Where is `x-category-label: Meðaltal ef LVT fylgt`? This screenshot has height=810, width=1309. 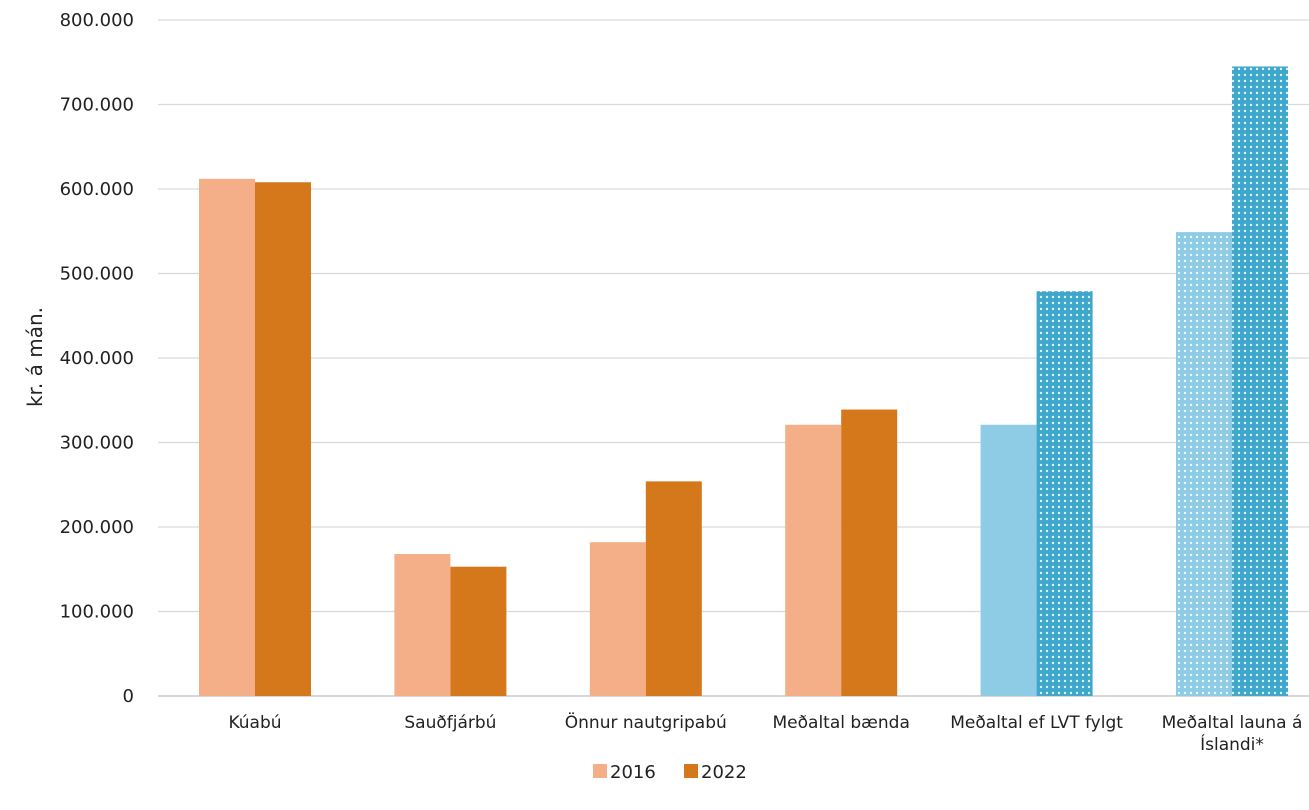 x-category-label: Meðaltal ef LVT fylgt is located at coordinates (1036, 723).